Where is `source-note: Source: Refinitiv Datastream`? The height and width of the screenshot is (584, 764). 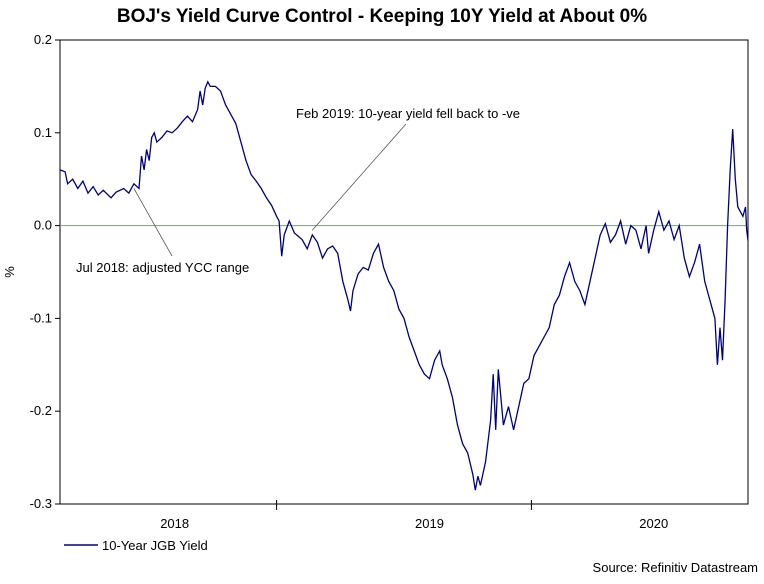
source-note: Source: Refinitiv Datastream is located at coordinates (675, 567).